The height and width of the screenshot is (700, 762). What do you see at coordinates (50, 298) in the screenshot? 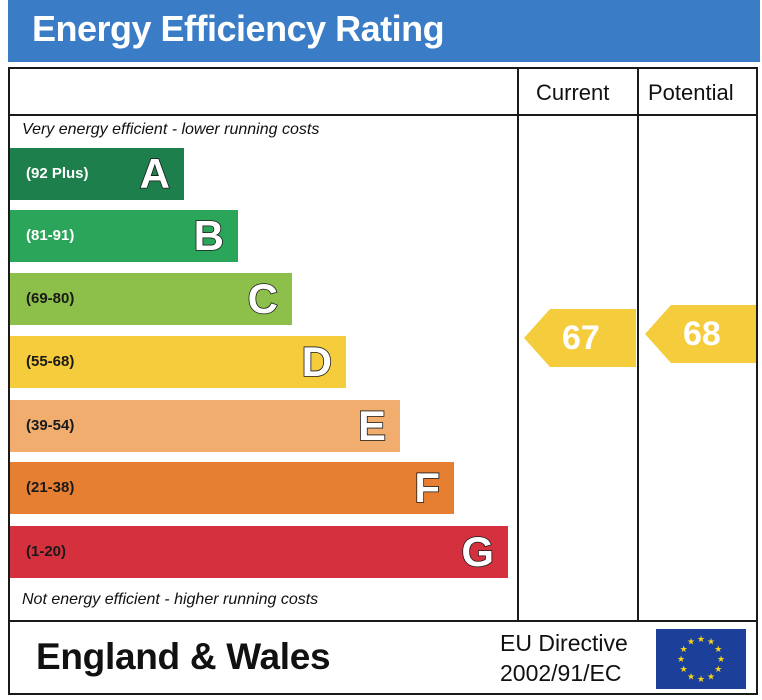
I see `band-range-label: (69-80)` at bounding box center [50, 298].